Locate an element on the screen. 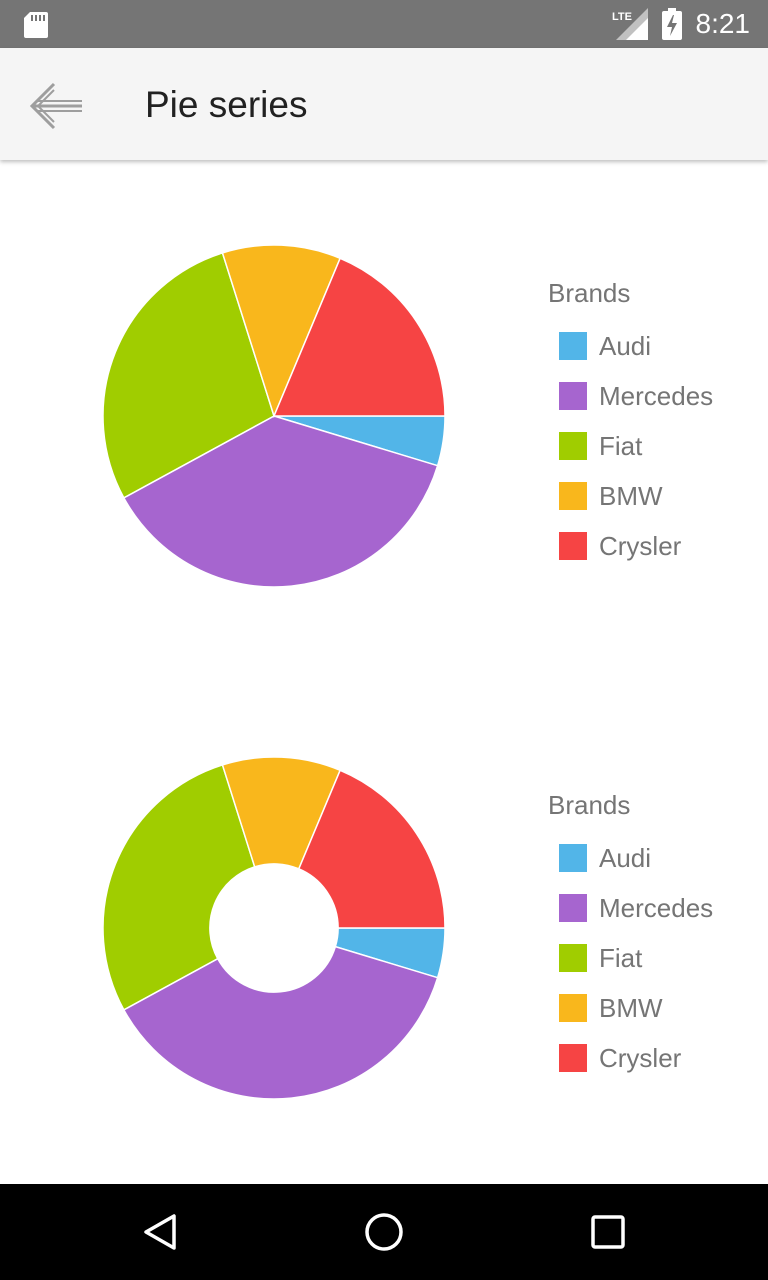  clock: 8:21 is located at coordinates (723, 23).